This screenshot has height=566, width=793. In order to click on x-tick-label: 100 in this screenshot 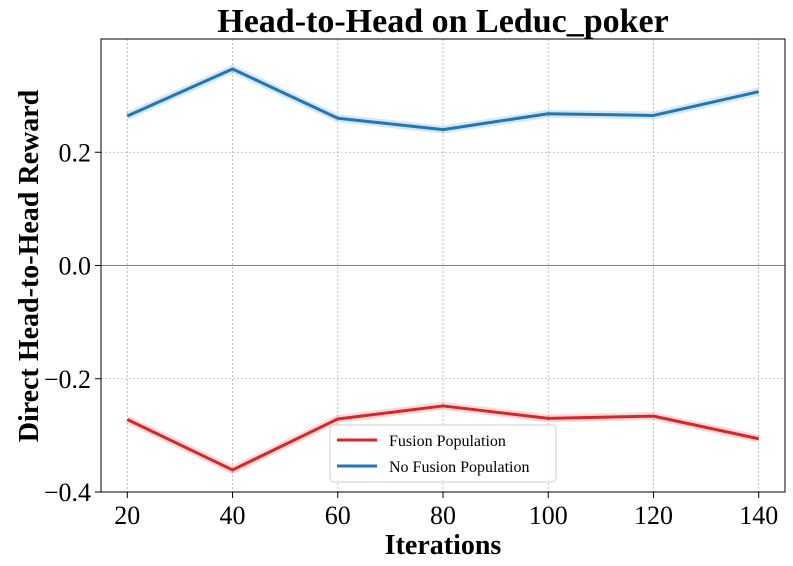, I will do `click(548, 515)`.